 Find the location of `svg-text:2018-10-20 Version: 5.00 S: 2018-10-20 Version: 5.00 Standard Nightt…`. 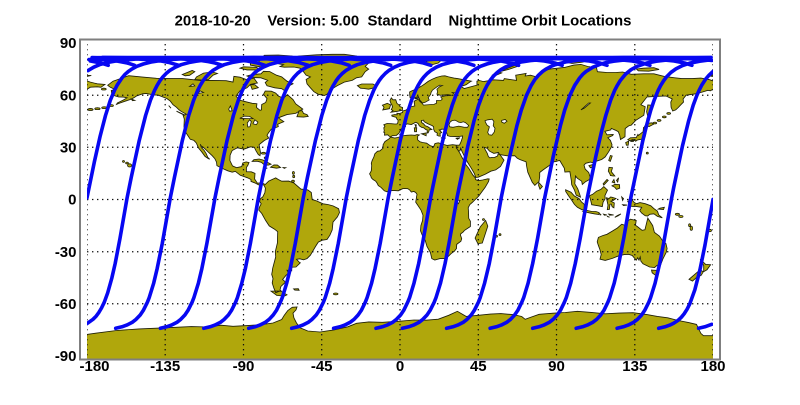

svg-text:2018-10-20 Version: 5.00 S: 2018-10-20 Version: 5.00 Standard Nightt… is located at coordinates (403, 22).